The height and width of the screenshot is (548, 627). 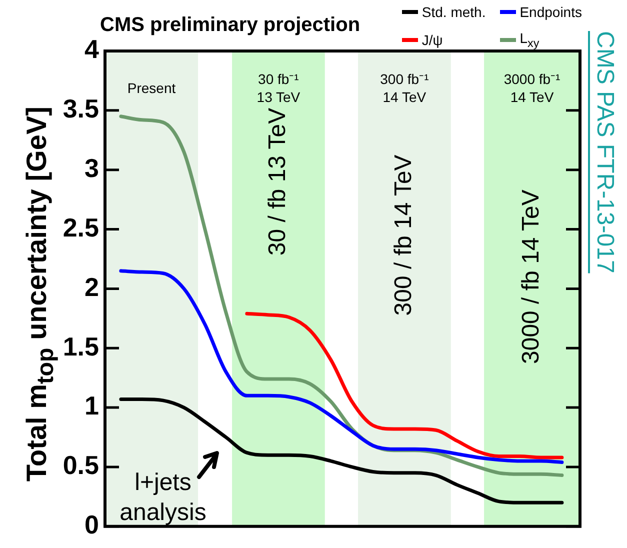 I want to click on annotation: 300 fb⁻¹ 14 TeV, so click(x=405, y=87).